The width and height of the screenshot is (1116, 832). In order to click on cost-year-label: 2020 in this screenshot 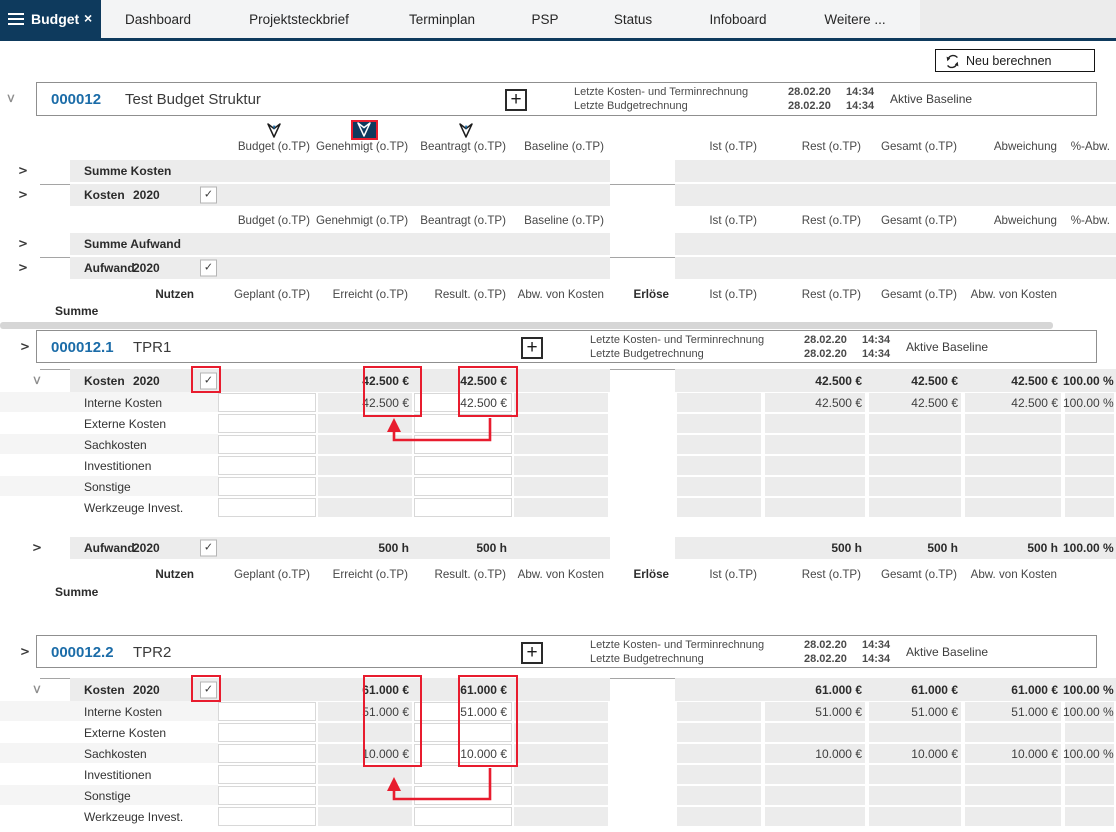, I will do `click(146, 689)`.